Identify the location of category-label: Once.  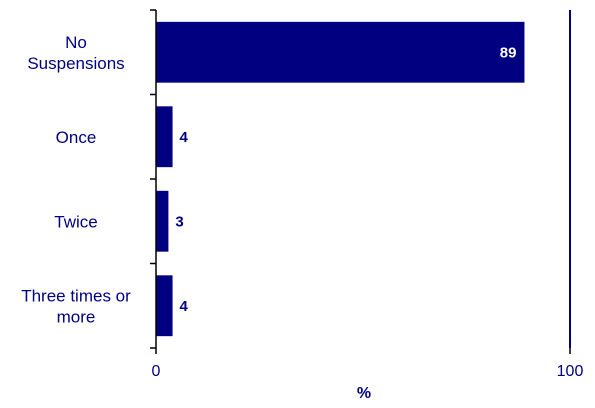
(76, 137).